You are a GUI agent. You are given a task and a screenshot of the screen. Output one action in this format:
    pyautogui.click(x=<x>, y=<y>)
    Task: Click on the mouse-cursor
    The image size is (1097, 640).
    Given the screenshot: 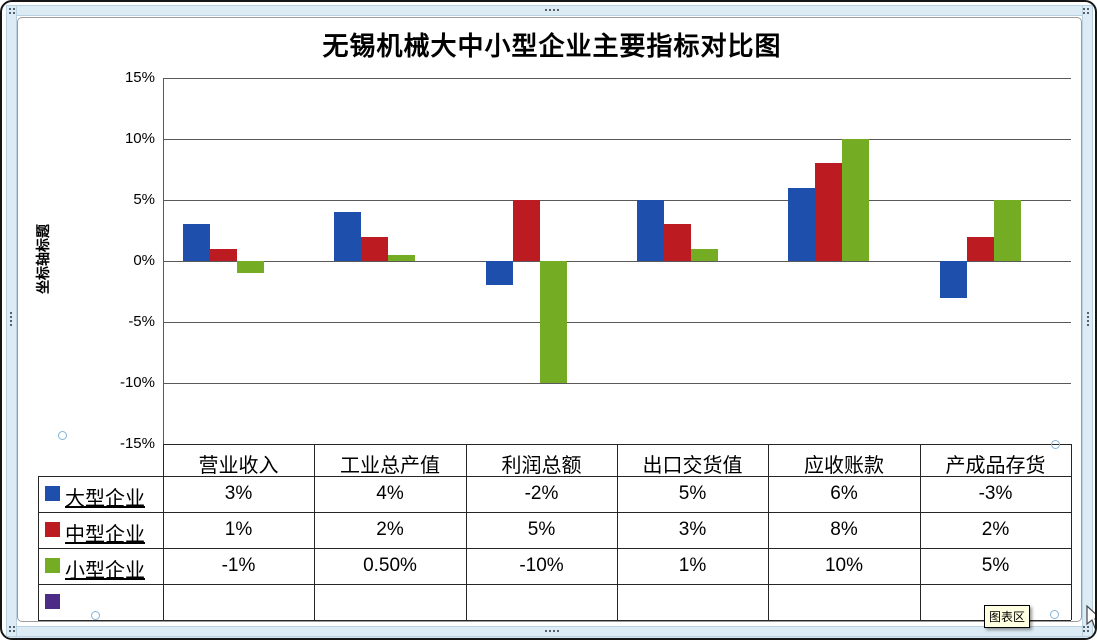 What is the action you would take?
    pyautogui.click(x=1090, y=619)
    